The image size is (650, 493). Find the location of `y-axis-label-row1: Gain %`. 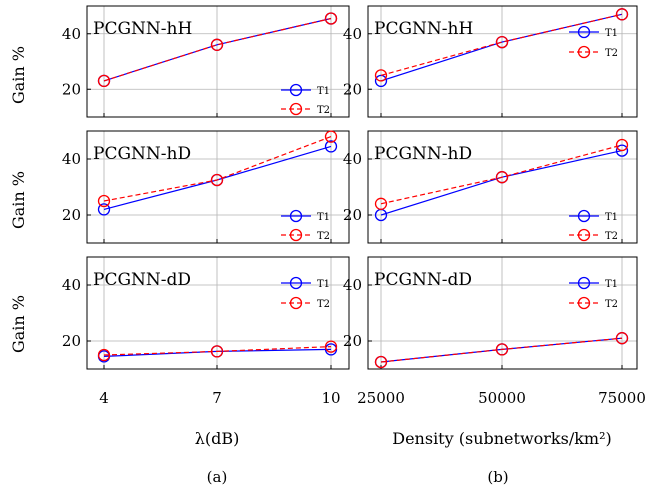

y-axis-label-row1: Gain % is located at coordinates (18, 75).